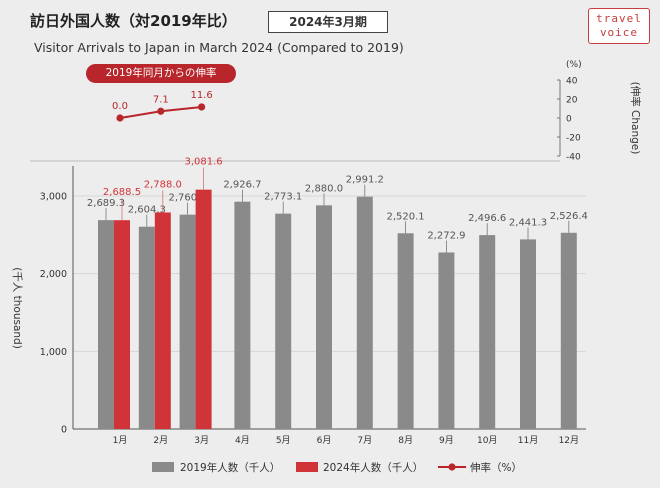 The width and height of the screenshot is (660, 488). What do you see at coordinates (496, 467) in the screenshot?
I see `legend-label-growth: 伸率（%）` at bounding box center [496, 467].